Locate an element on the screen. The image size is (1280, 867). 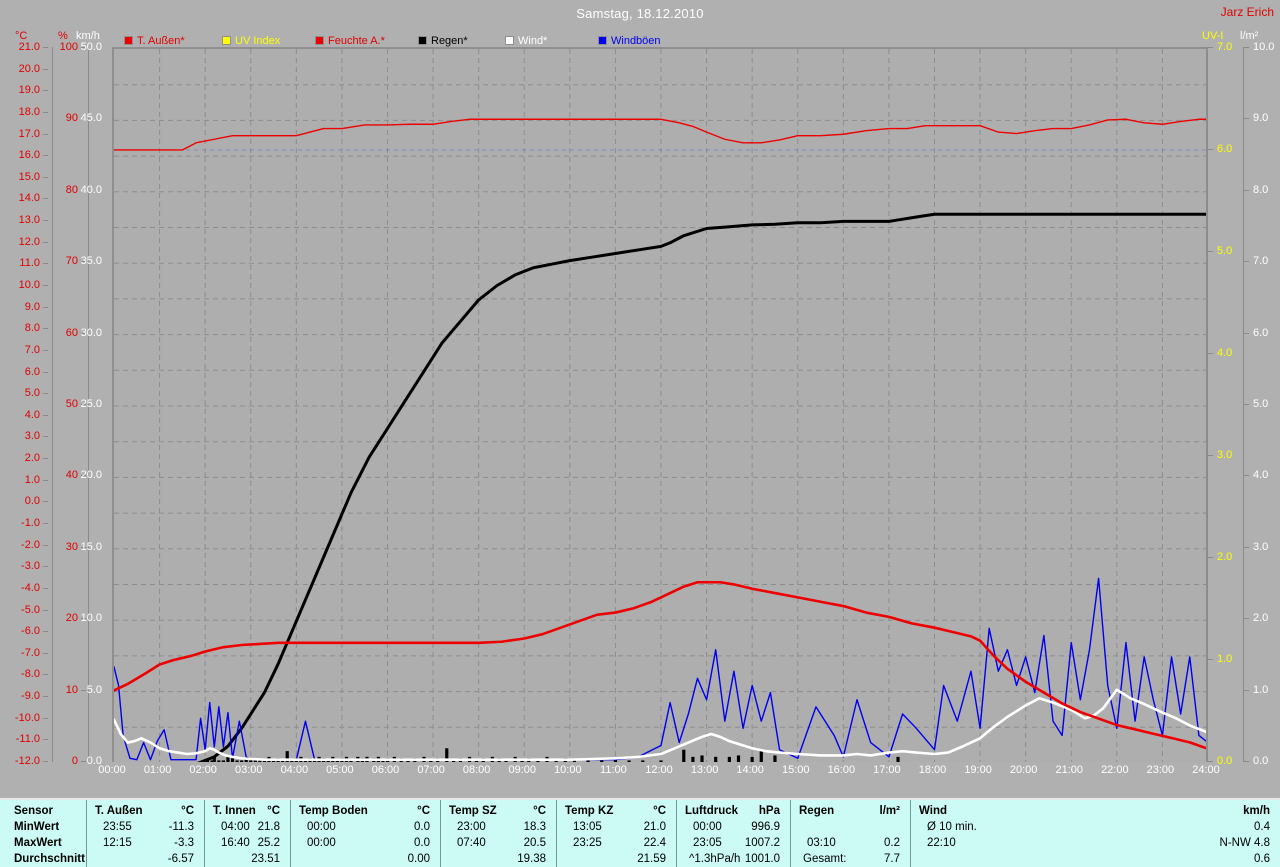
table-cell-value: 1007.2 is located at coordinates (762, 843).